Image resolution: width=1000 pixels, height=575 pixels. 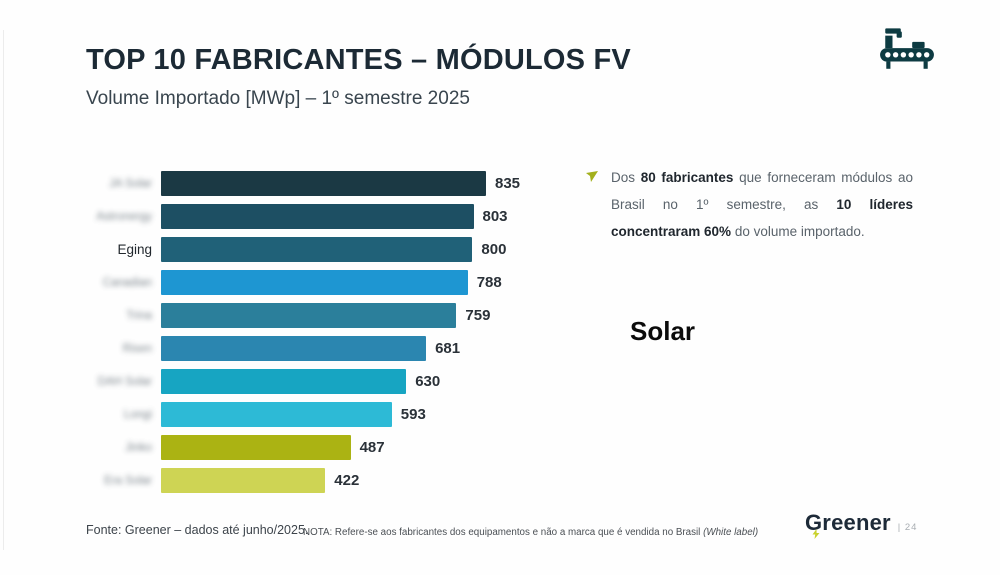 I want to click on category-label: Trina, so click(x=139, y=315).